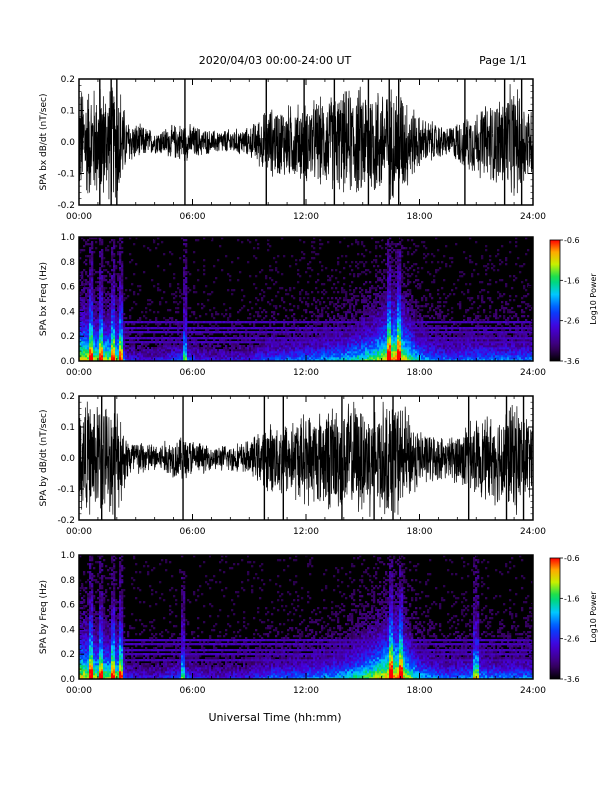 This screenshot has height=792, width=612. What do you see at coordinates (193, 217) in the screenshot?
I see `x-tick-label: 06:00` at bounding box center [193, 217].